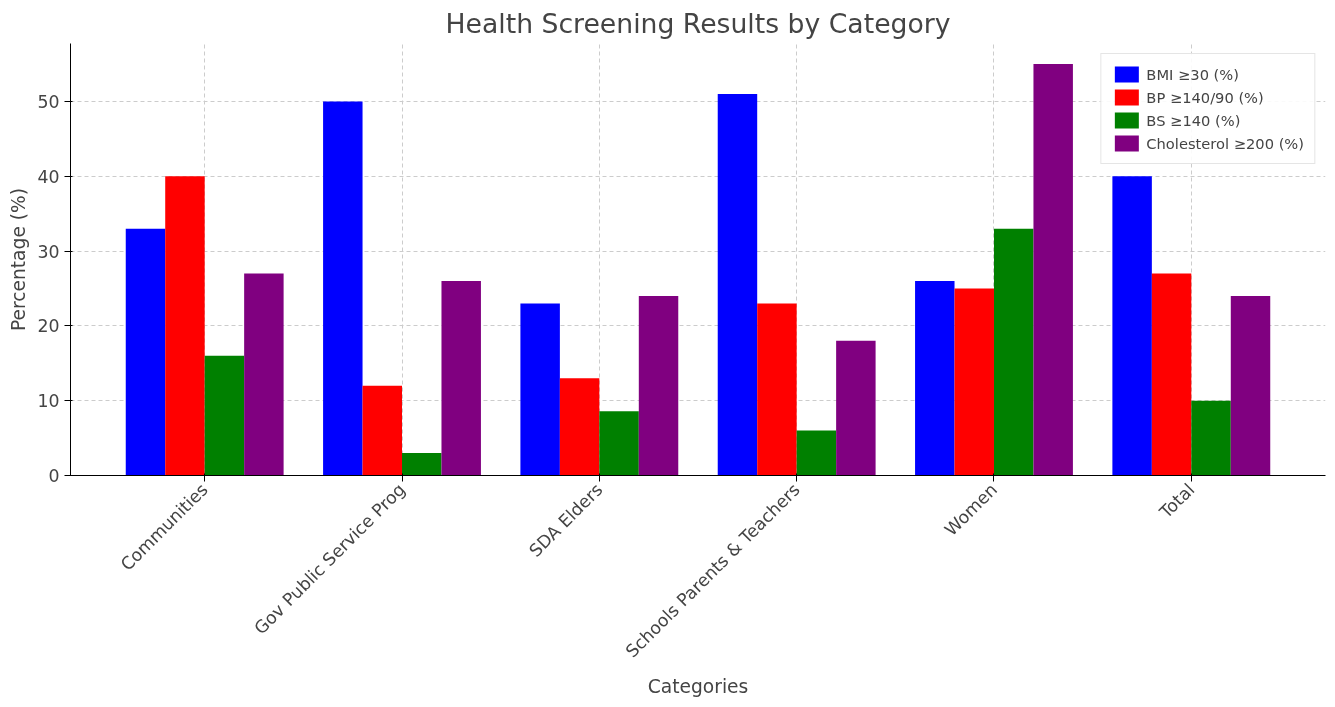  I want to click on y-tick-label: 30, so click(48, 251).